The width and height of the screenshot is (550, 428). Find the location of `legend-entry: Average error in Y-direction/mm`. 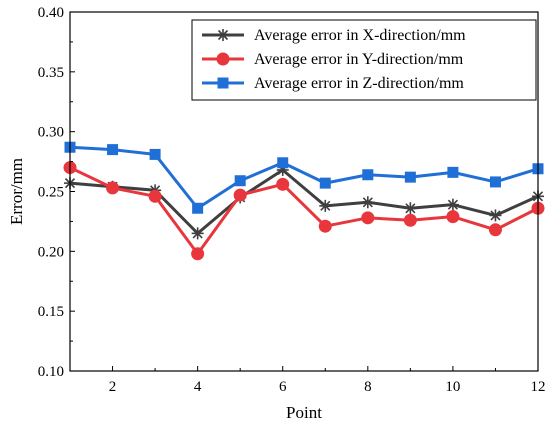

legend-entry: Average error in Y-direction/mm is located at coordinates (333, 59).